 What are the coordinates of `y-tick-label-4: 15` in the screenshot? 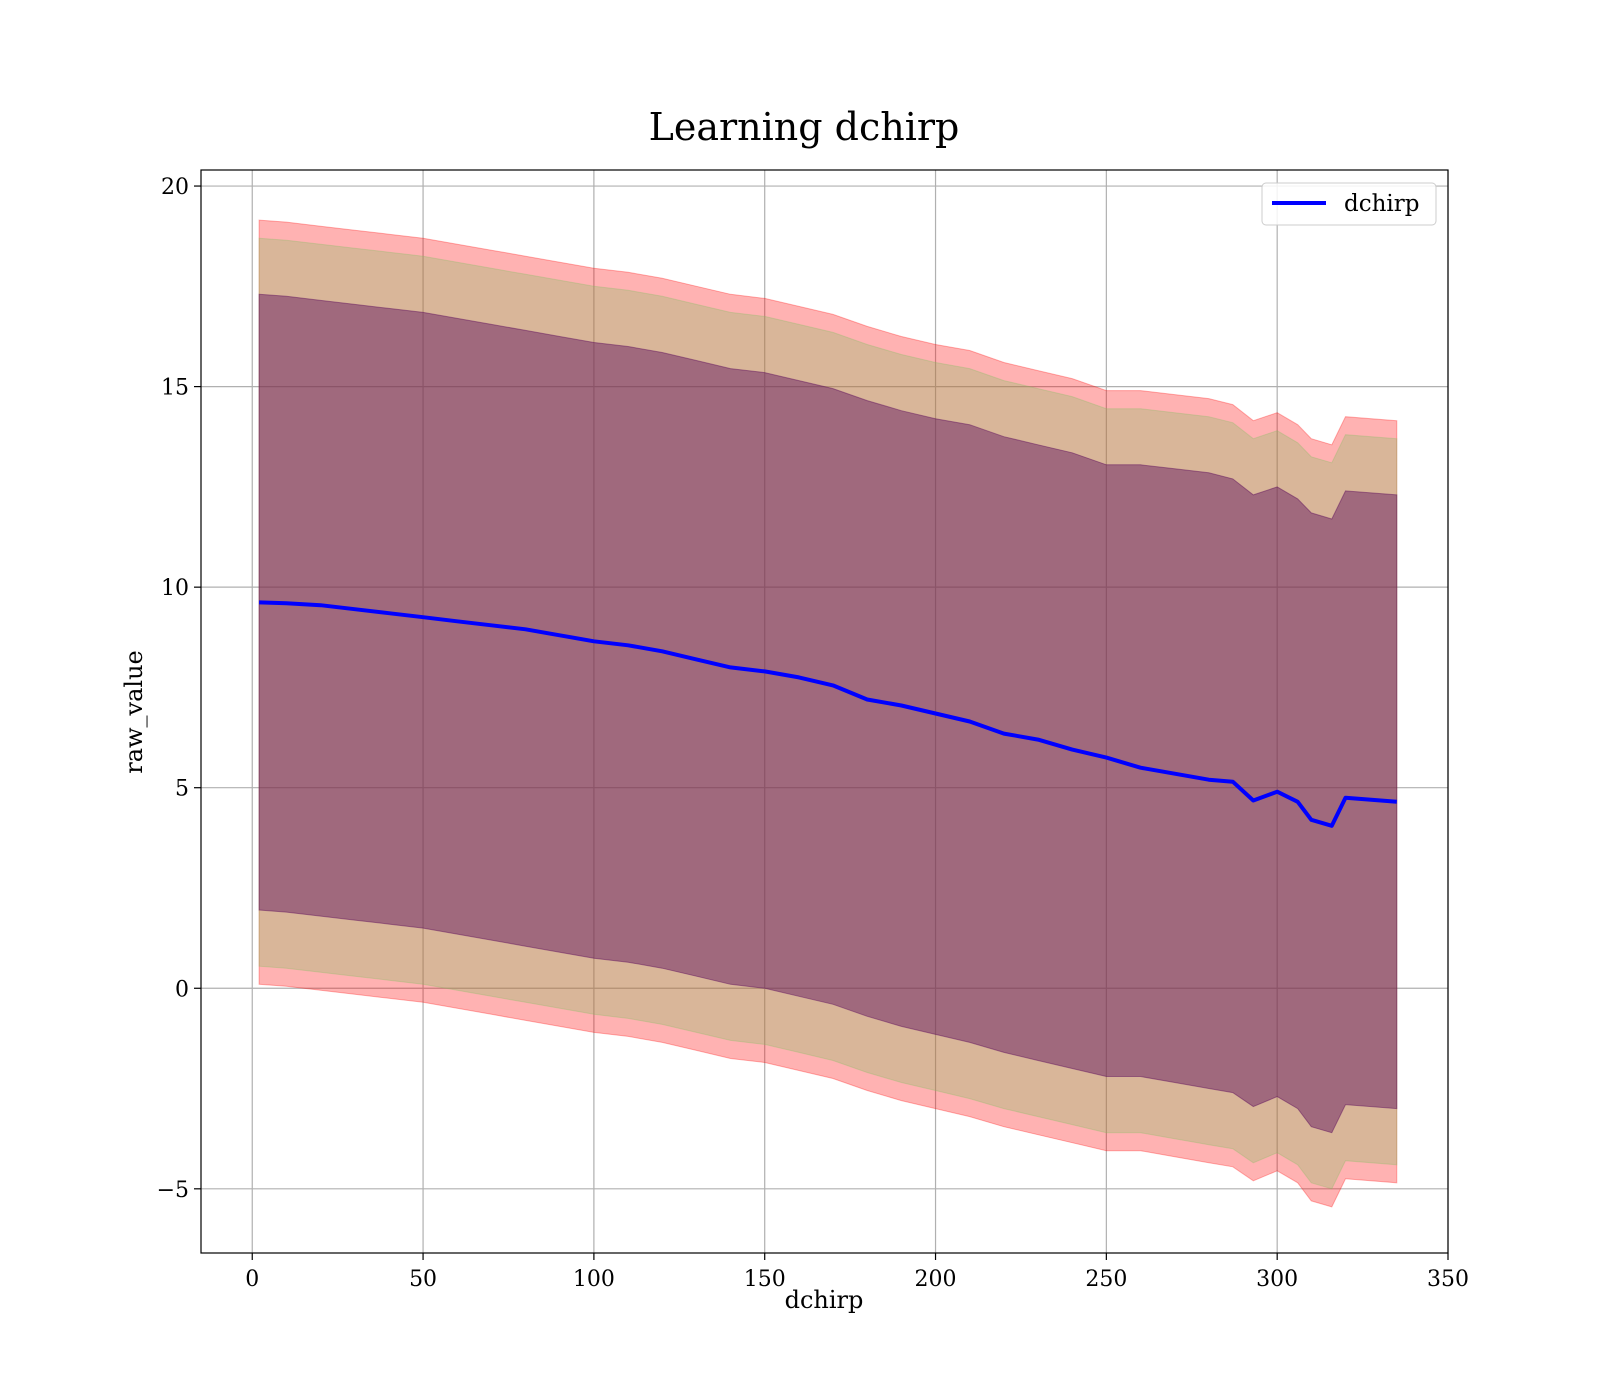 It's located at (175, 388).